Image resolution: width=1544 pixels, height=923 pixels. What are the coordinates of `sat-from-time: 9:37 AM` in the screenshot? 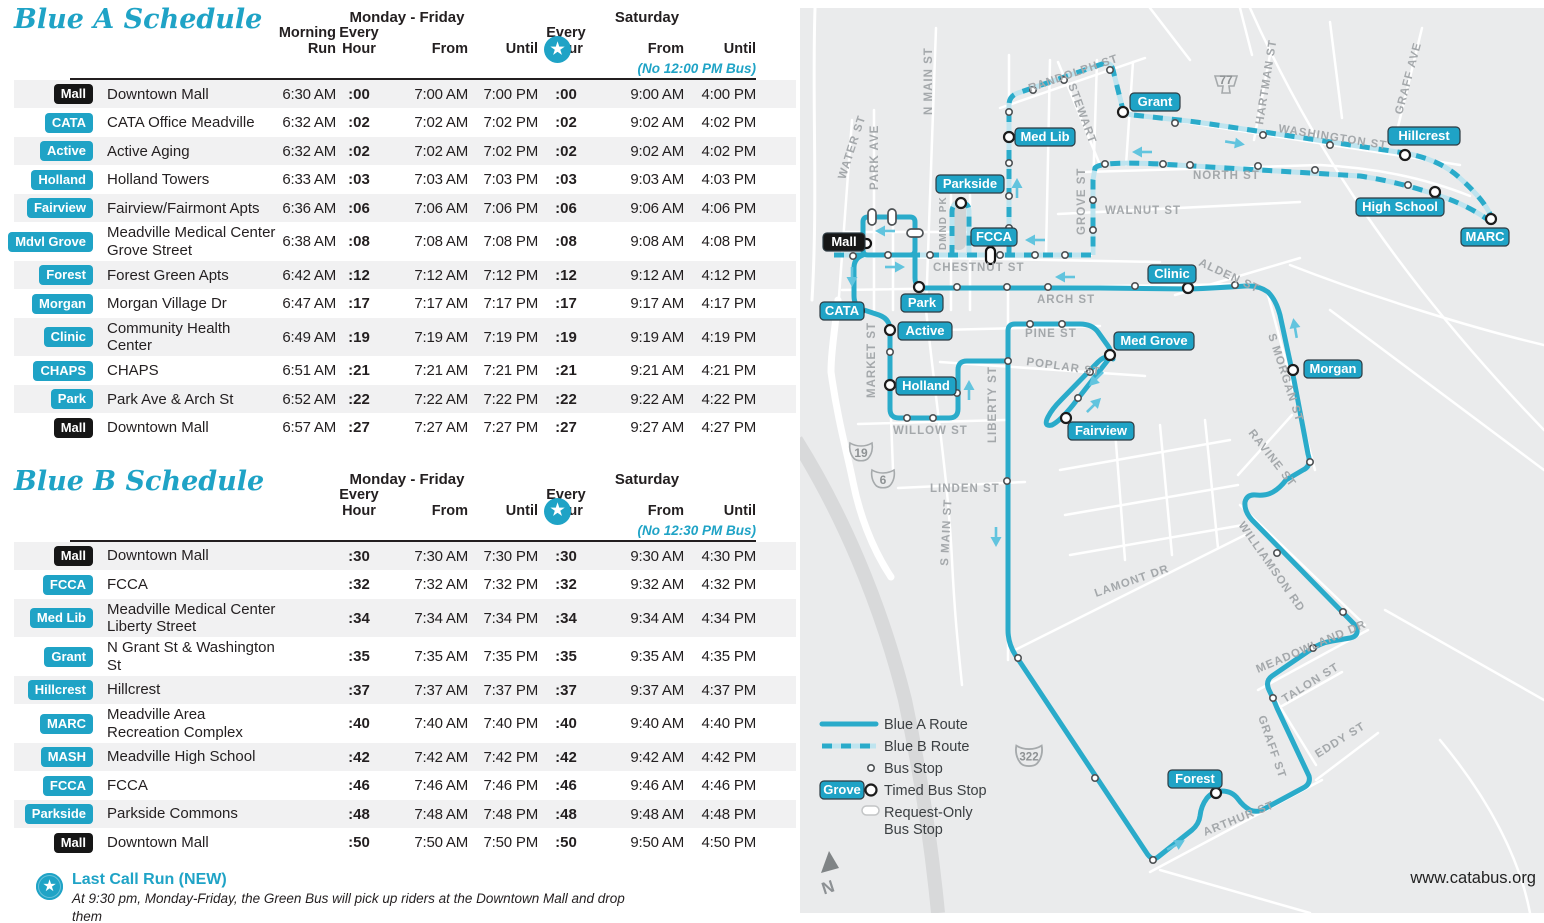 It's located at (657, 690).